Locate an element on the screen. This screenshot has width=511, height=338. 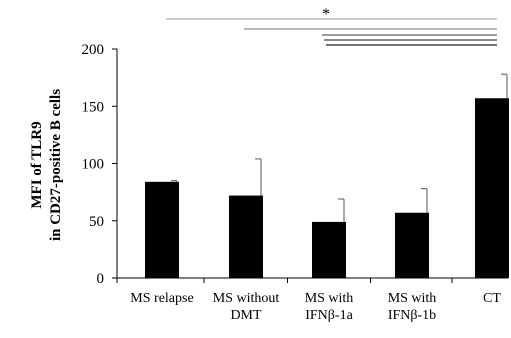
y-tick-label: 50 is located at coordinates (96, 222).